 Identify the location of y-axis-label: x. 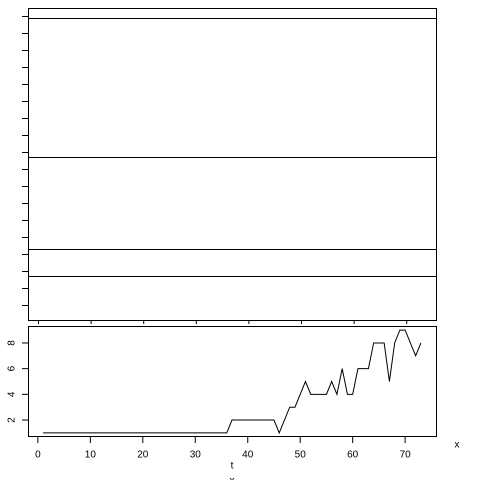
(457, 445).